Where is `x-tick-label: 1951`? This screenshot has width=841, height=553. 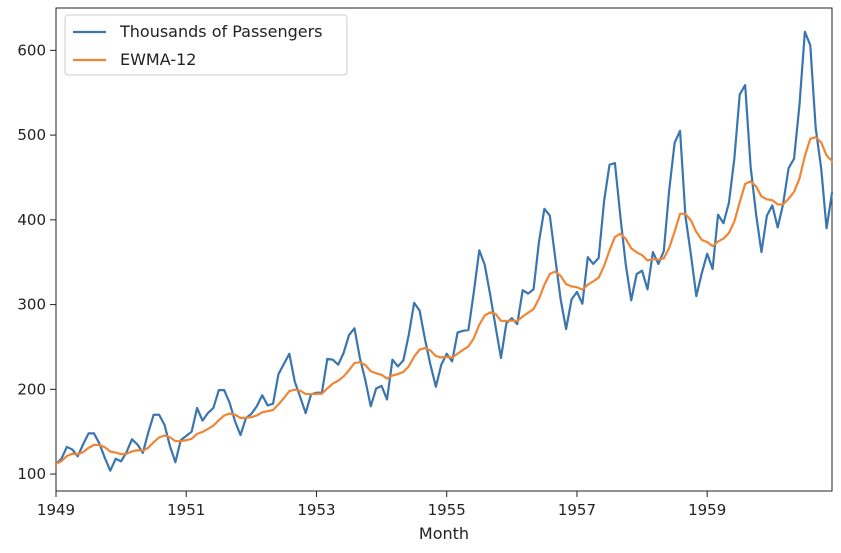 x-tick-label: 1951 is located at coordinates (186, 510).